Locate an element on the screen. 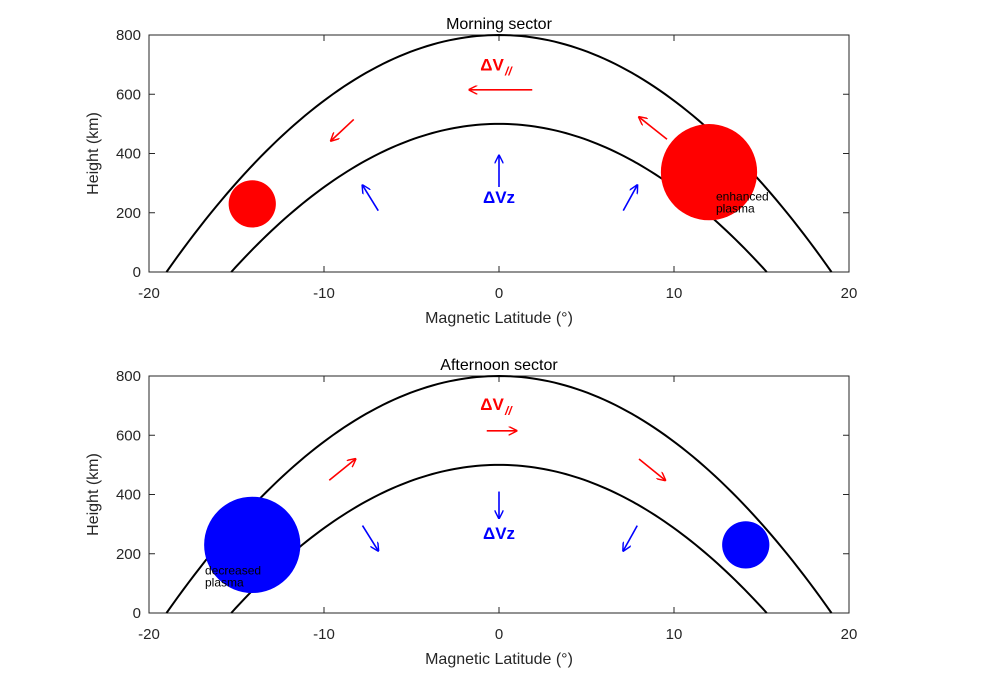 This screenshot has width=1000, height=682. plasma-annotation: decreased is located at coordinates (233, 570).